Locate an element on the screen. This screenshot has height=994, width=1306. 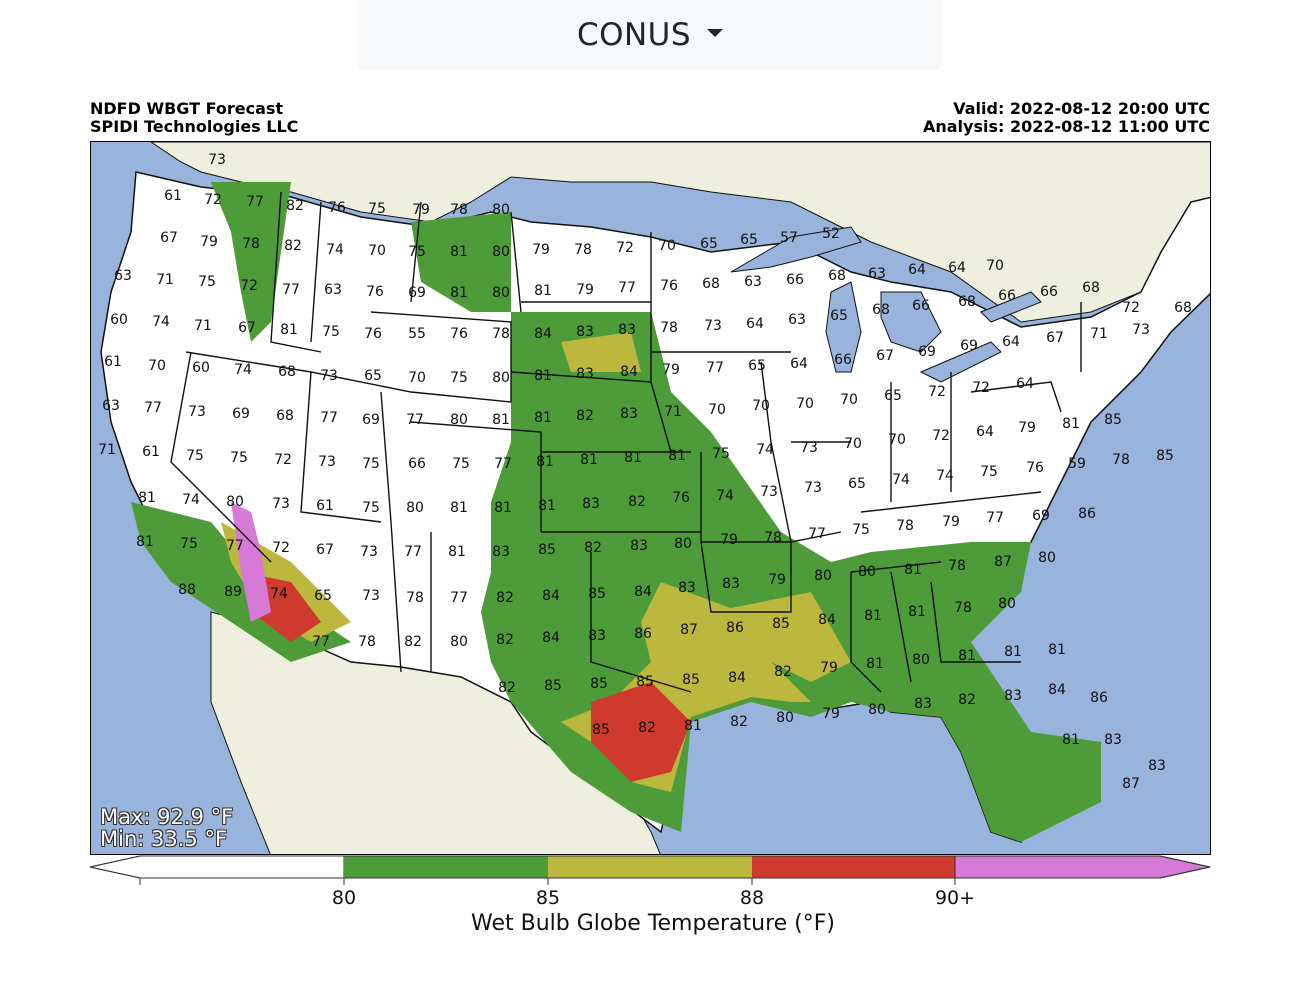
analysis-time: Analysis: 2022-08-12 11:00 UTC is located at coordinates (1066, 126).